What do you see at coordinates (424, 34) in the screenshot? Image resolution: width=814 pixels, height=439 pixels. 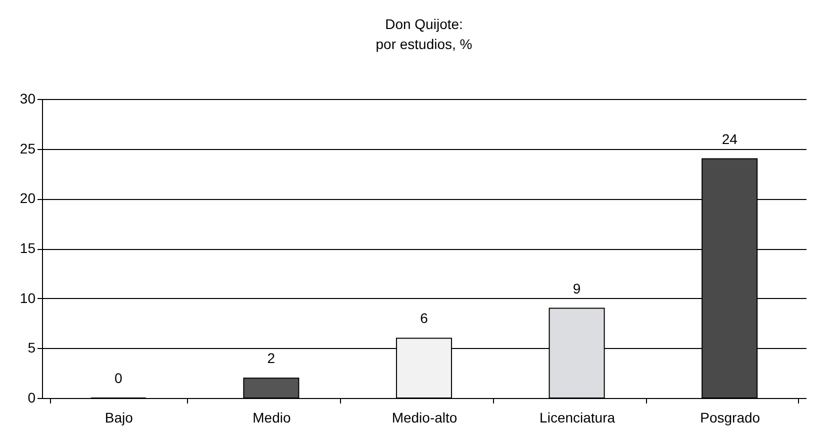 I see `chart-title: Don Quijote: por estudios, %` at bounding box center [424, 34].